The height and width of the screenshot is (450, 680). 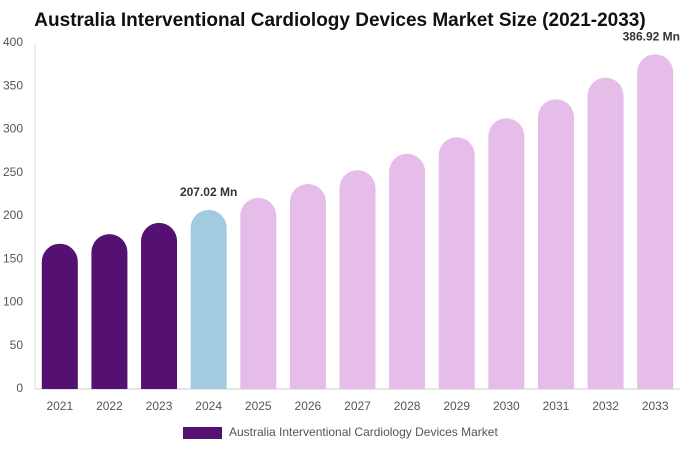 What do you see at coordinates (13, 302) in the screenshot?
I see `y-tick-label: 100` at bounding box center [13, 302].